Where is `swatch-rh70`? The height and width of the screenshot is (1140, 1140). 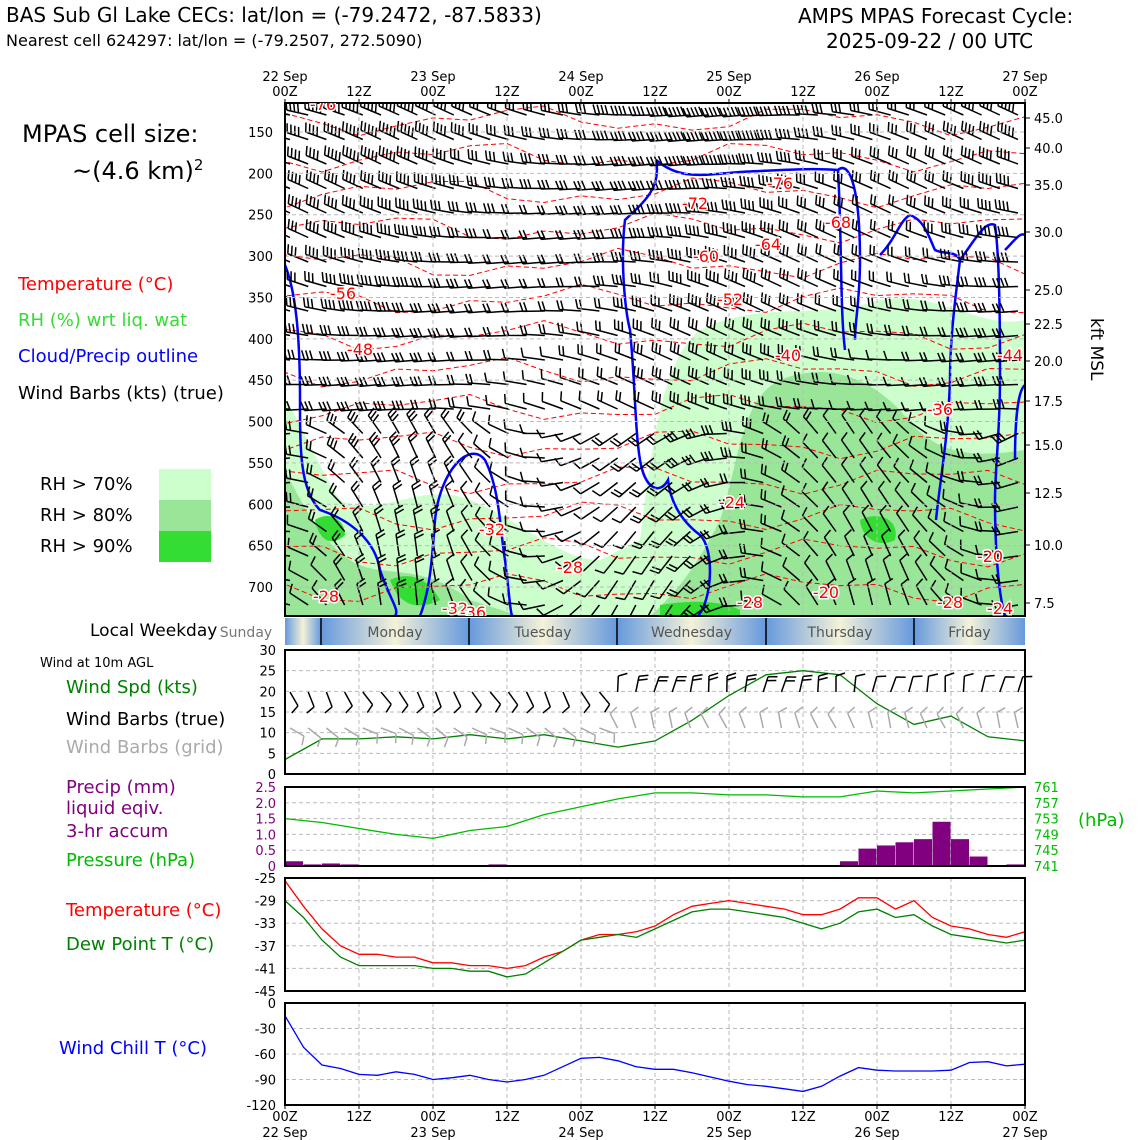
swatch-rh70 is located at coordinates (185, 484).